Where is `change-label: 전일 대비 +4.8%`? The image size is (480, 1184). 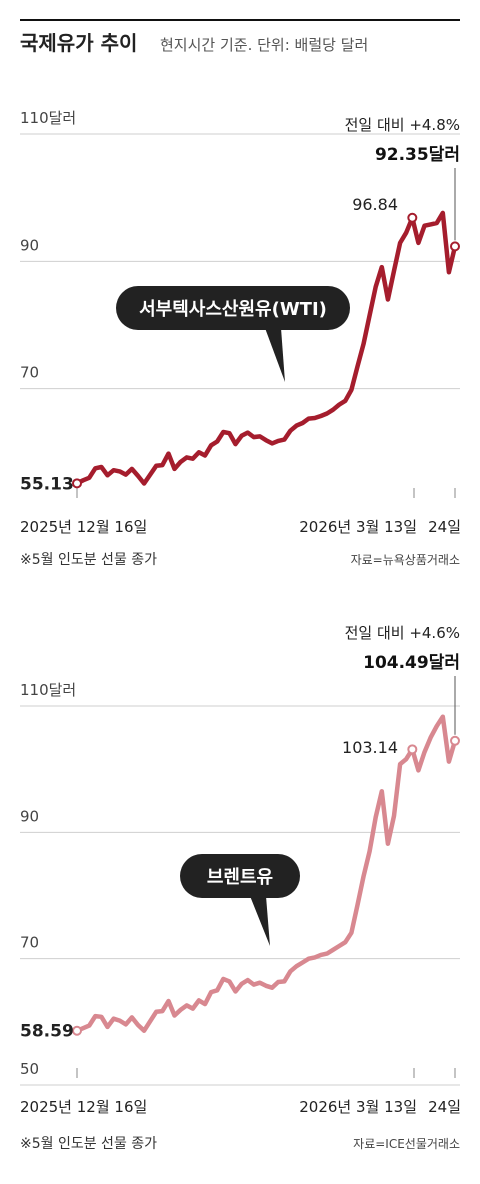 change-label: 전일 대비 +4.8% is located at coordinates (402, 125).